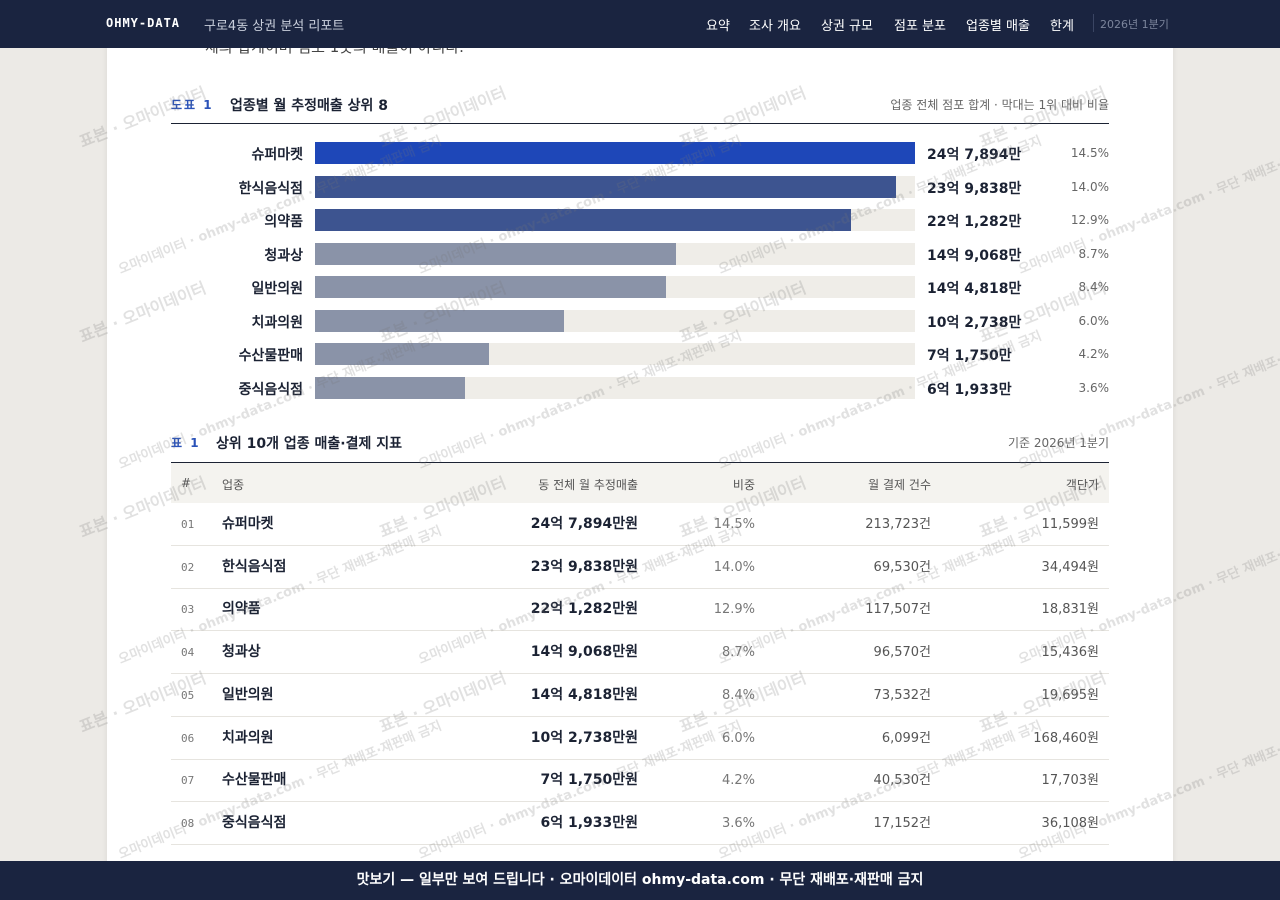 This screenshot has height=900, width=1280. Describe the element at coordinates (248, 737) in the screenshot. I see `table-cell: 치과의원` at that location.